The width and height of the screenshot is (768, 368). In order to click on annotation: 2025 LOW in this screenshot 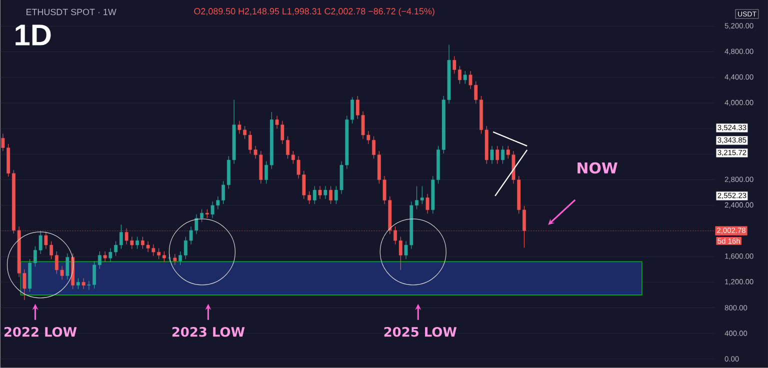, I will do `click(420, 332)`.